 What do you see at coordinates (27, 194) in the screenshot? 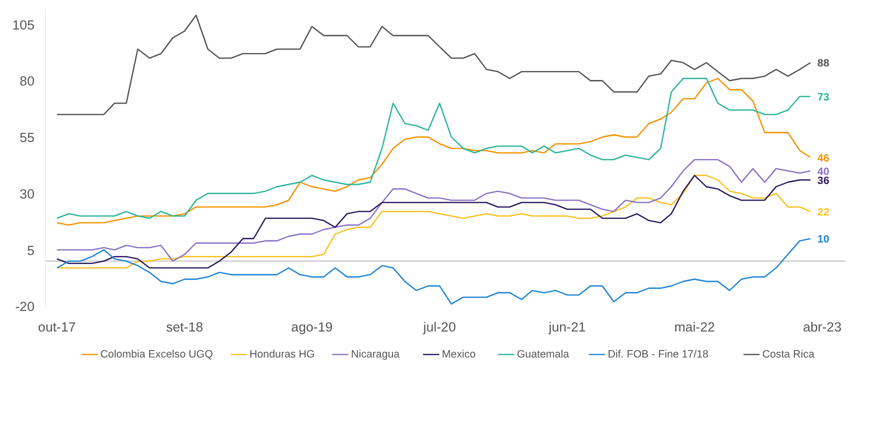
I see `y-tick-label: 30` at bounding box center [27, 194].